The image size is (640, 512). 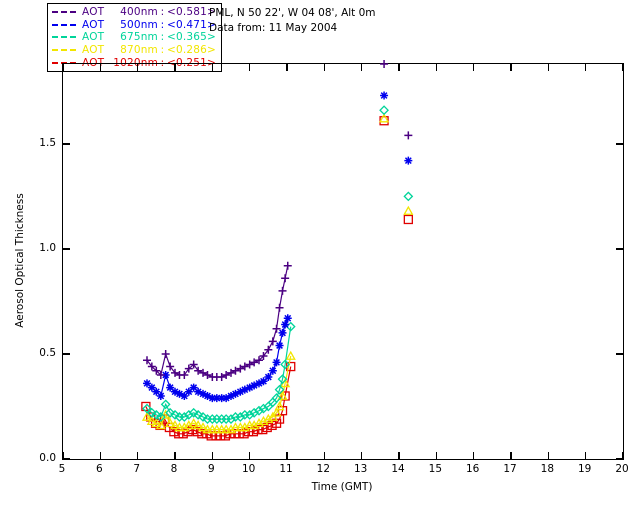 What do you see at coordinates (66, 249) in the screenshot?
I see `y-tick` at bounding box center [66, 249].